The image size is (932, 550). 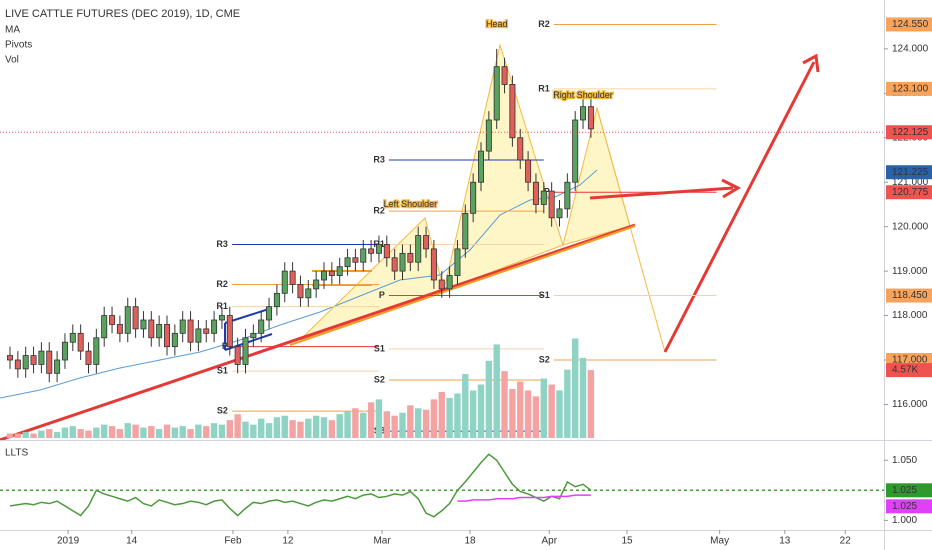 What do you see at coordinates (910, 271) in the screenshot?
I see `y-tick-label: 119.000` at bounding box center [910, 271].